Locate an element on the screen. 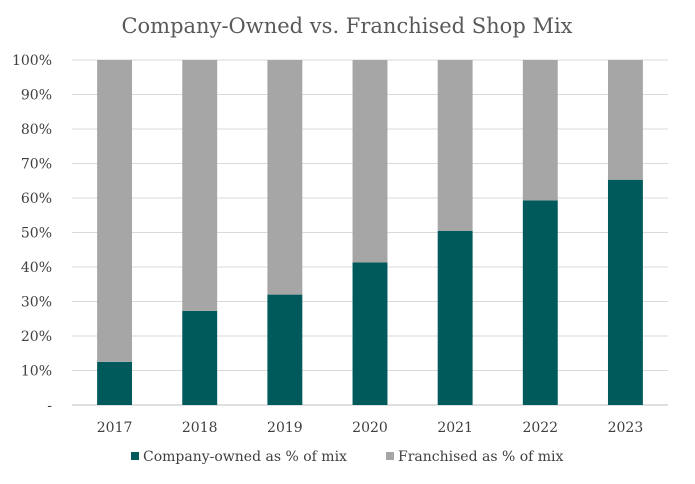  x-tick-label: 2021 is located at coordinates (455, 428).